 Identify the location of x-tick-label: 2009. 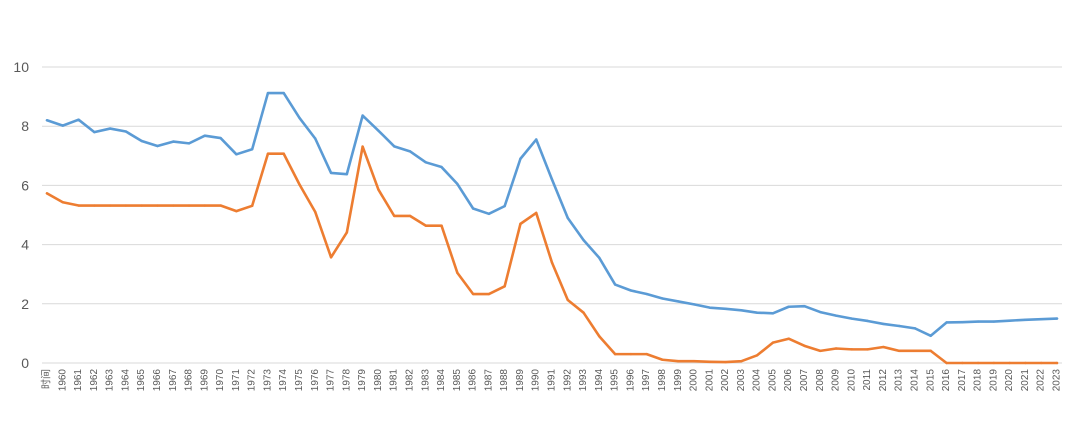
(836, 380).